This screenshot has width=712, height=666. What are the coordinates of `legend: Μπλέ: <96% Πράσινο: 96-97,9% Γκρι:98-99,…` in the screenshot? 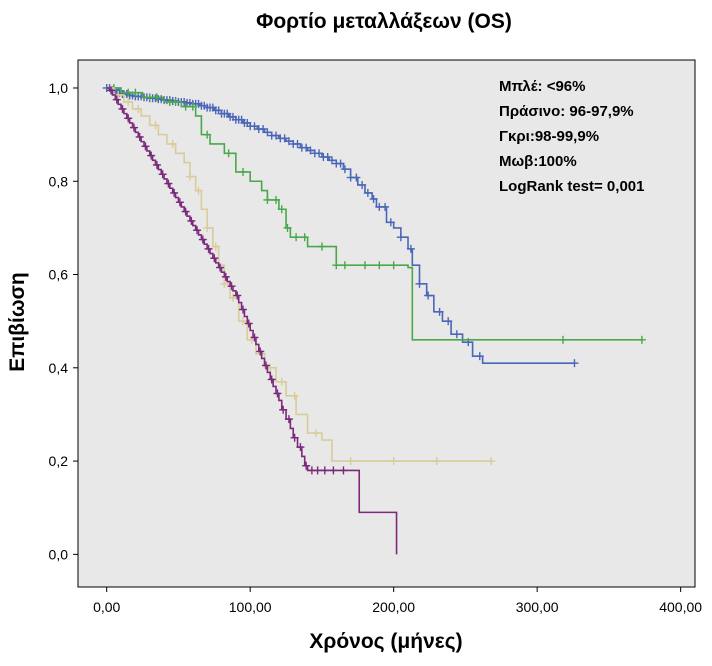 It's located at (571, 136).